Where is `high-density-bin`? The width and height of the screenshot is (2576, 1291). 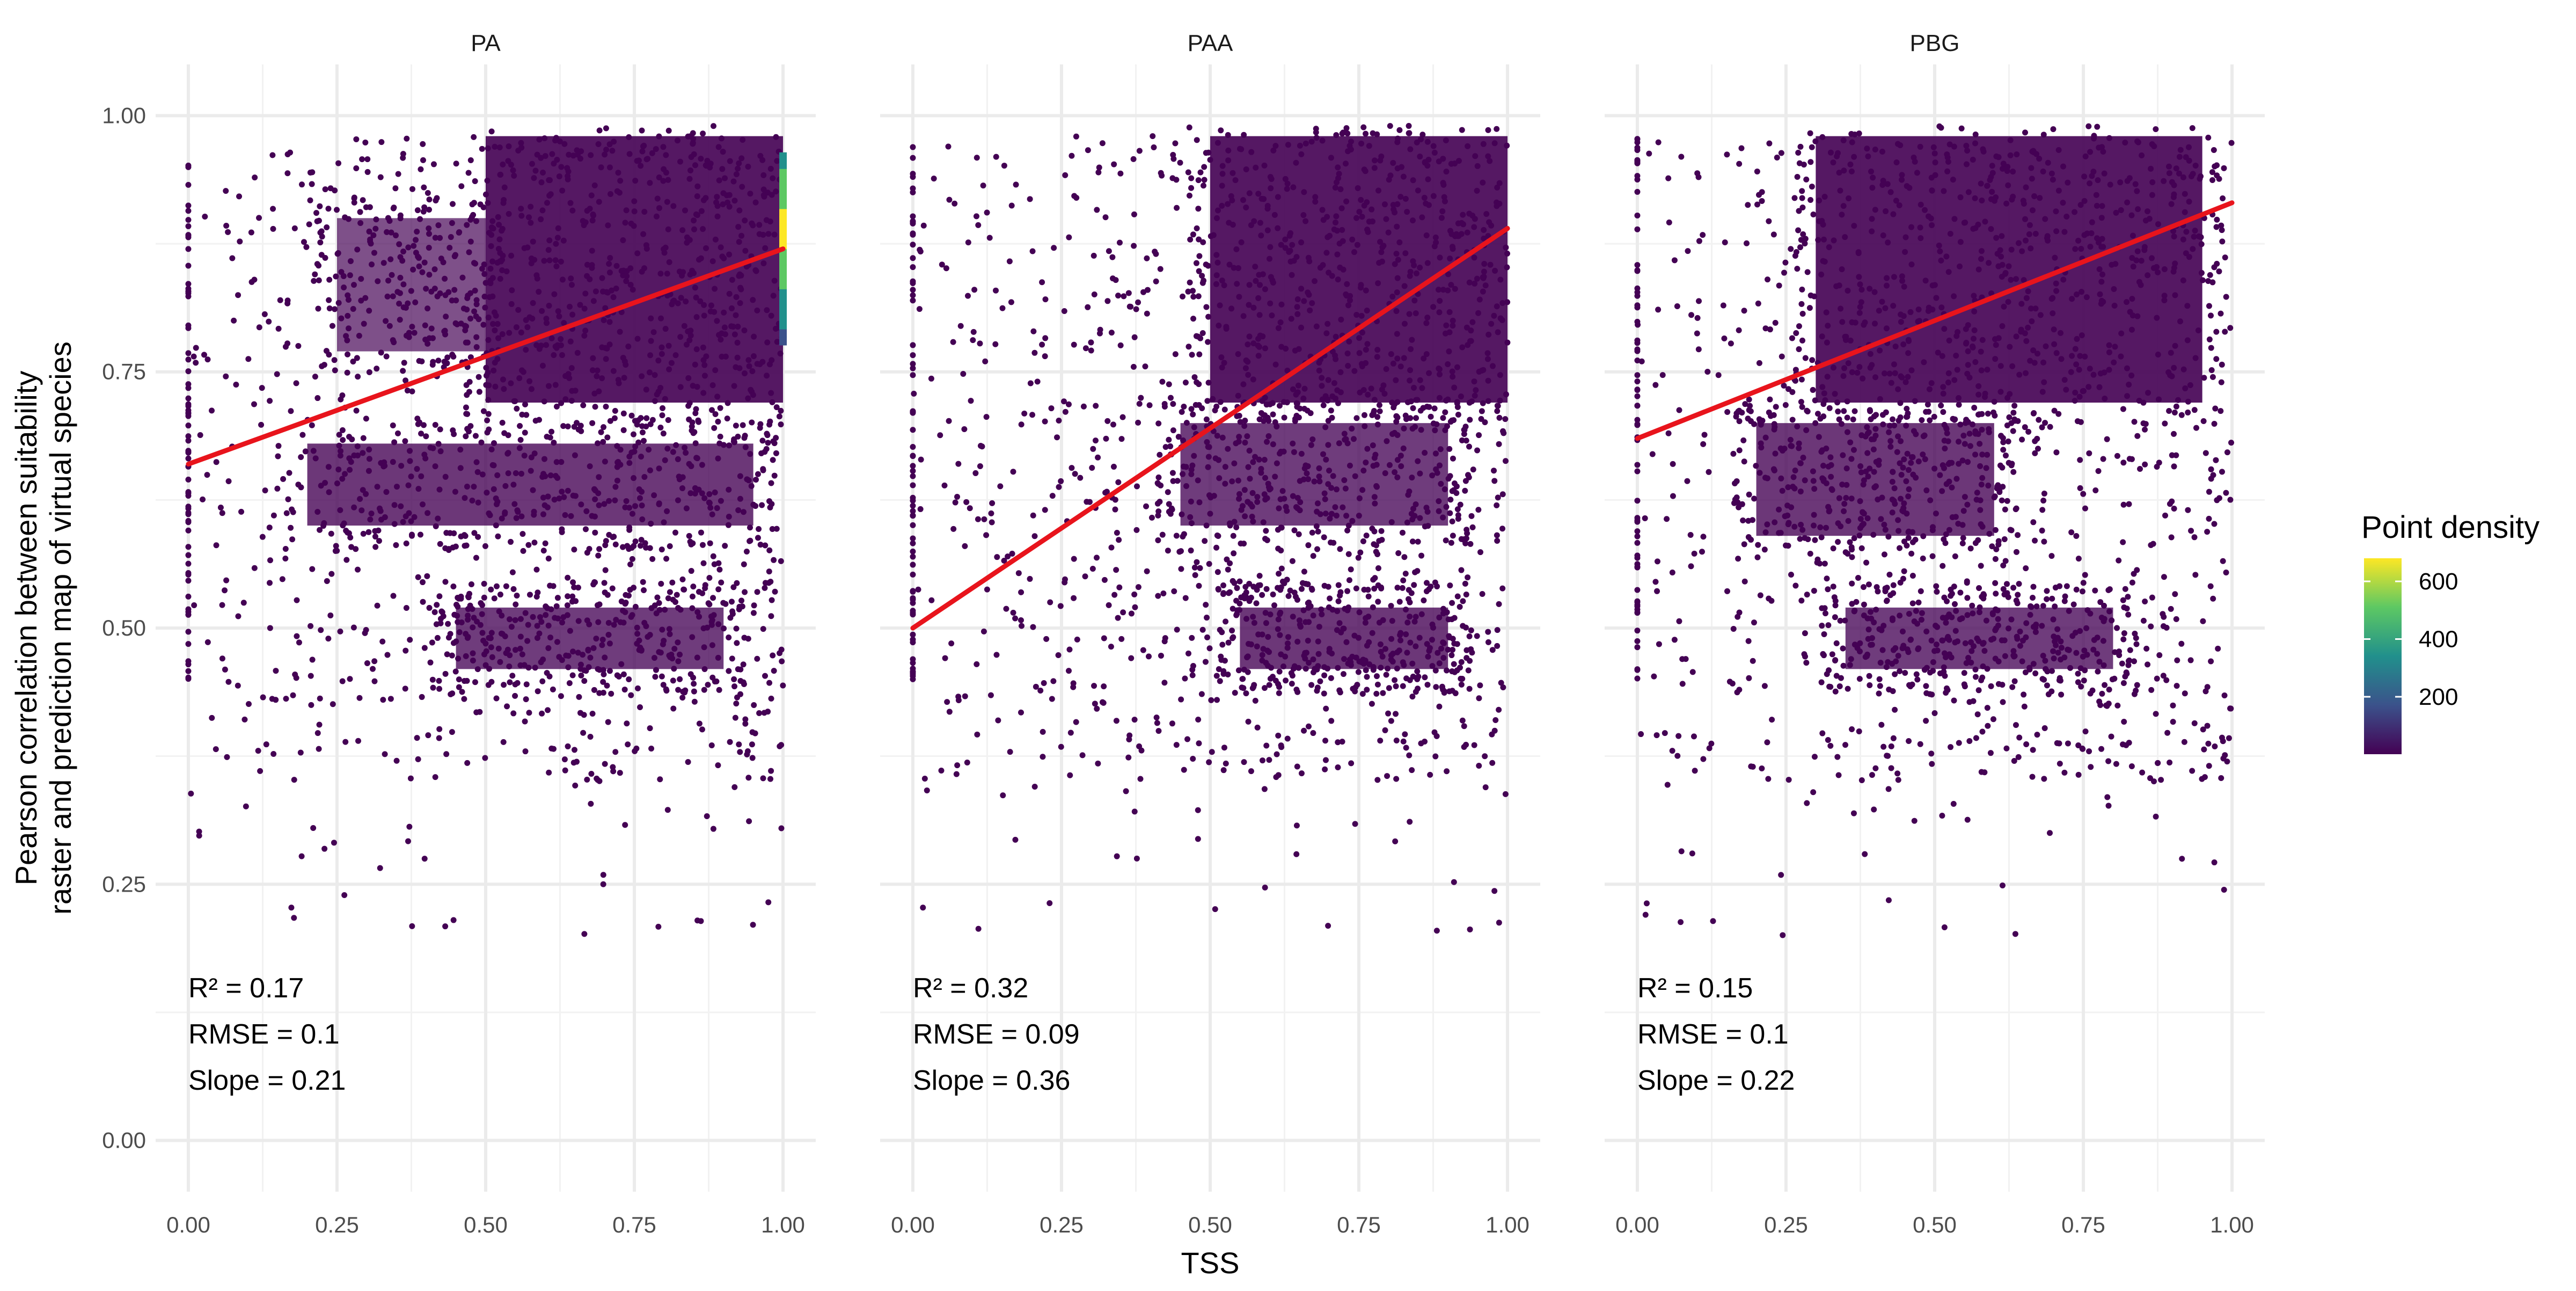 high-density-bin is located at coordinates (783, 269).